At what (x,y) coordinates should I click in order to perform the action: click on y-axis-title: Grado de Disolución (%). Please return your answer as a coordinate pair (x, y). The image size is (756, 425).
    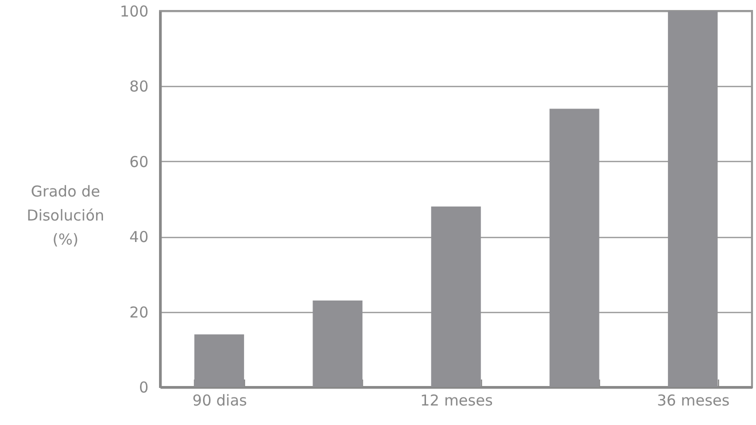
    Looking at the image, I should click on (65, 215).